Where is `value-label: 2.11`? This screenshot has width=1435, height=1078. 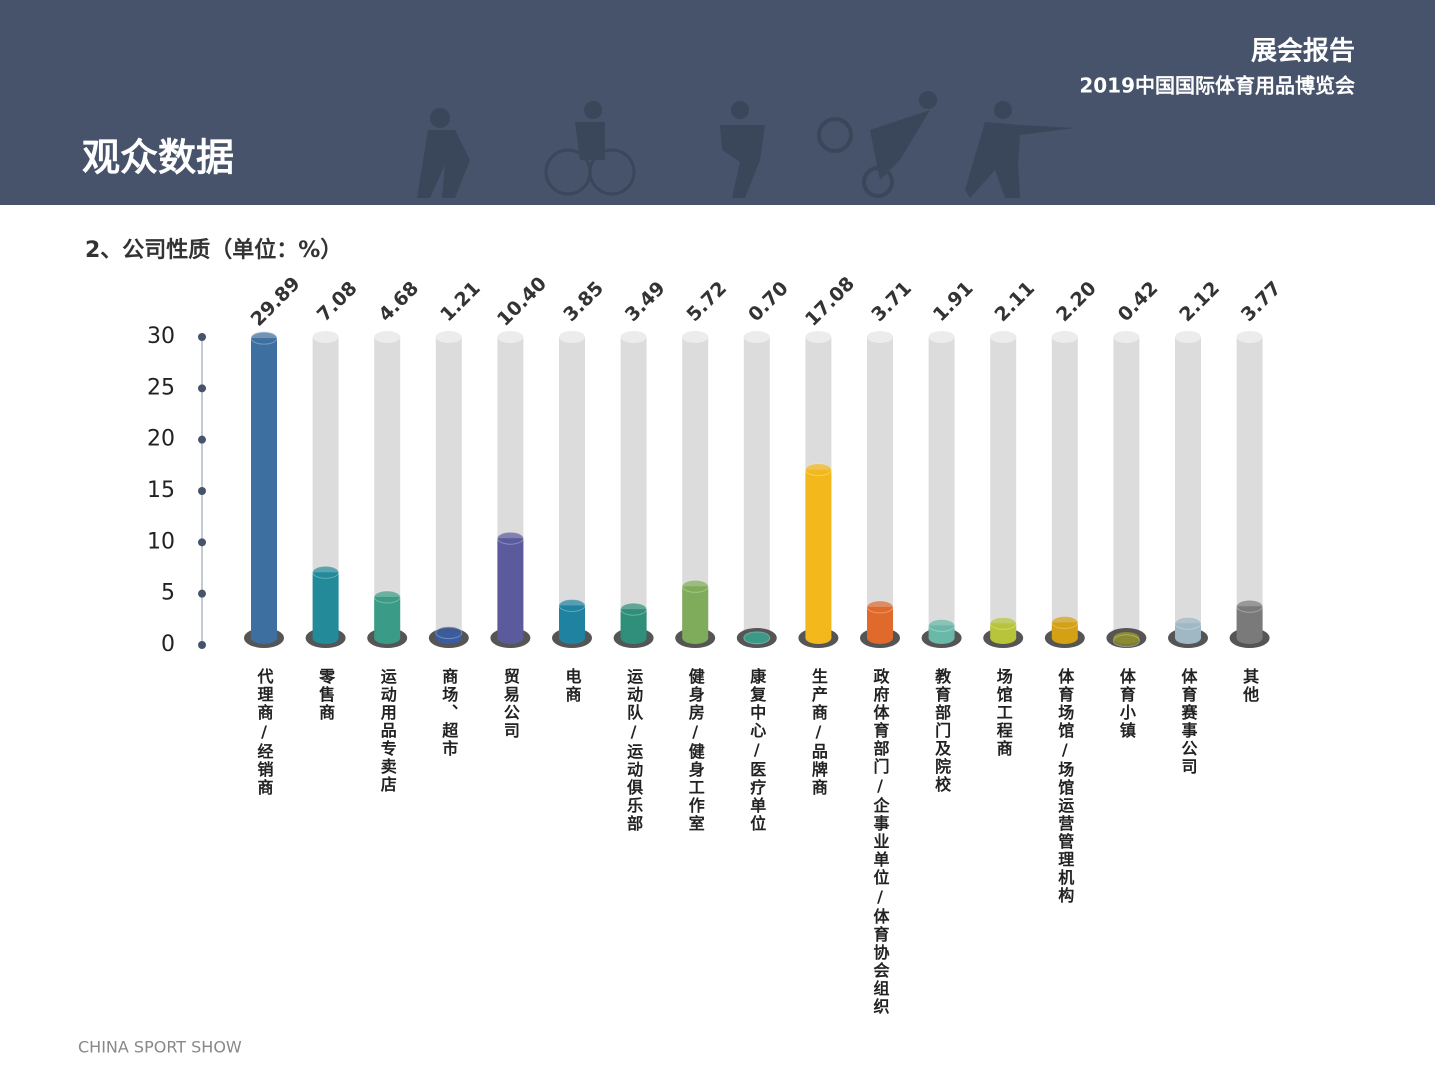
value-label: 2.11 is located at coordinates (1014, 301).